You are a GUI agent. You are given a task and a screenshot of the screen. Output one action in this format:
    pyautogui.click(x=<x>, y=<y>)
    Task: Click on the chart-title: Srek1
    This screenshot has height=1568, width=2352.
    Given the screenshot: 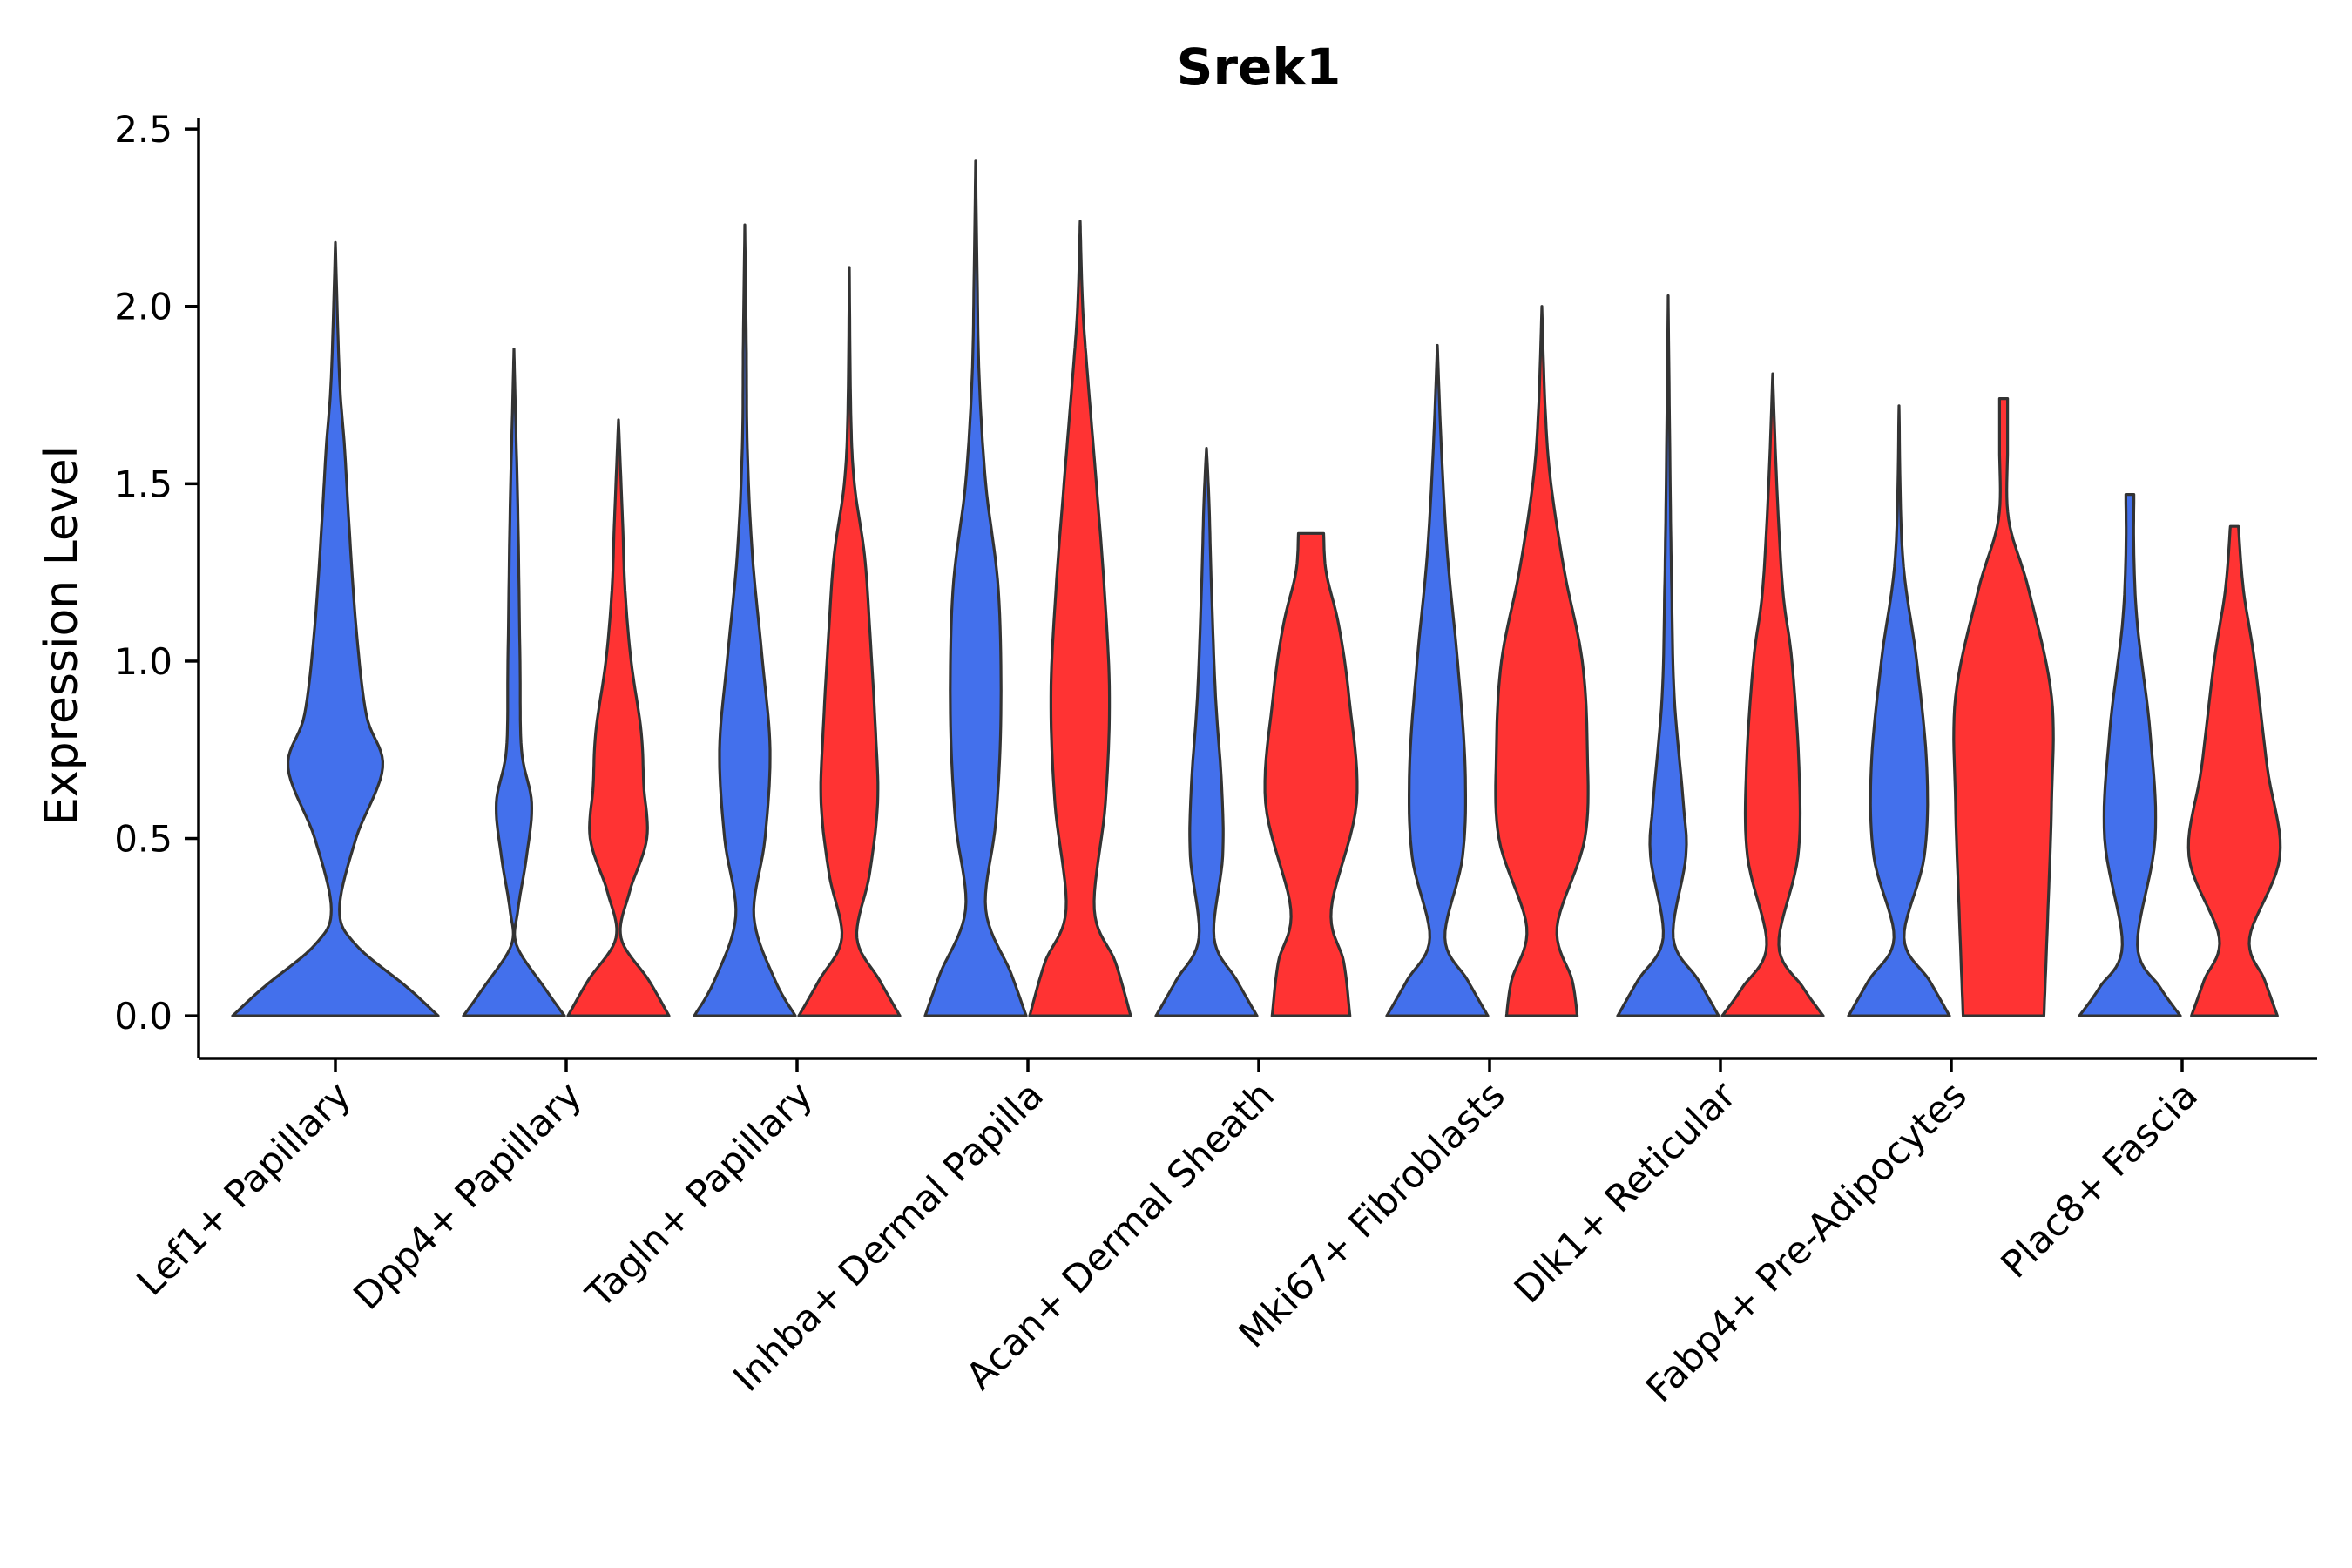 What is the action you would take?
    pyautogui.click(x=1260, y=67)
    